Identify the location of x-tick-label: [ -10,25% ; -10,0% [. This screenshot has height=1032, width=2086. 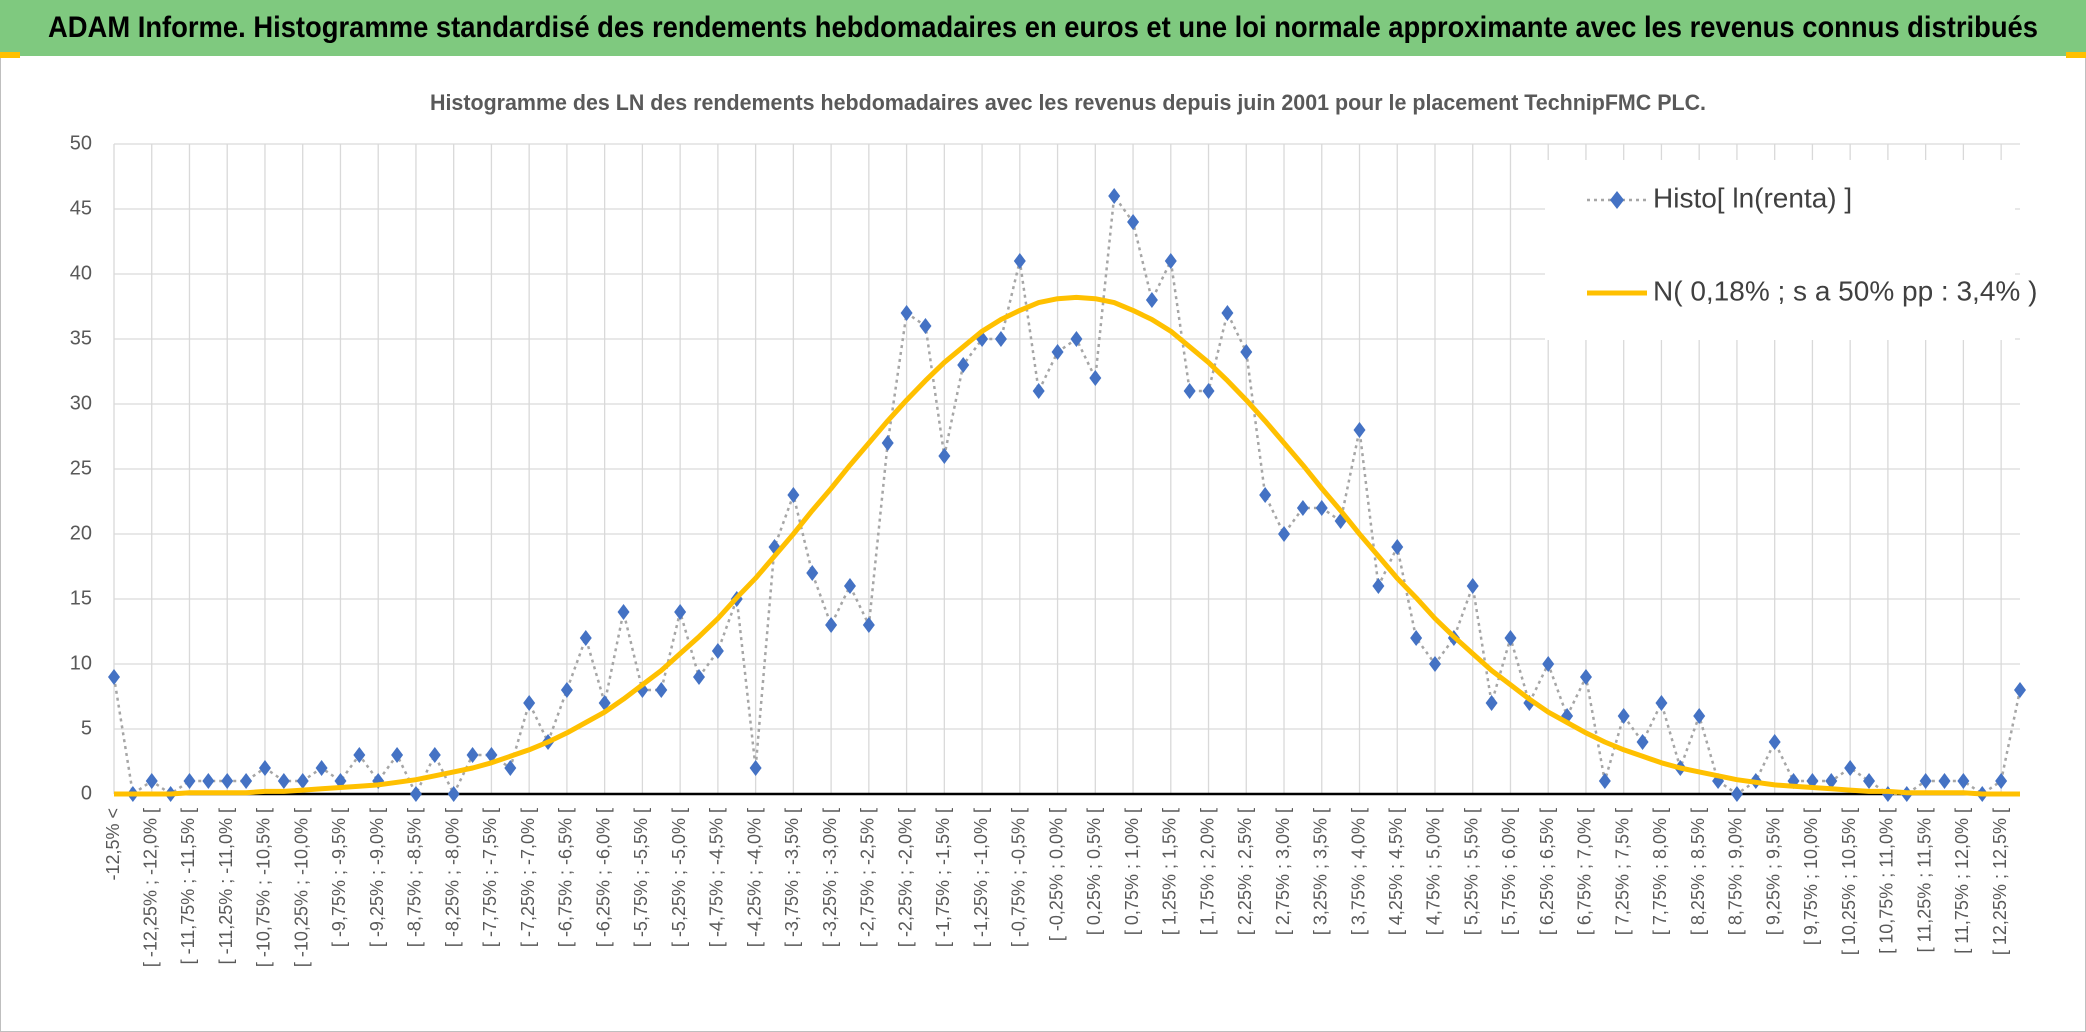
(301, 887).